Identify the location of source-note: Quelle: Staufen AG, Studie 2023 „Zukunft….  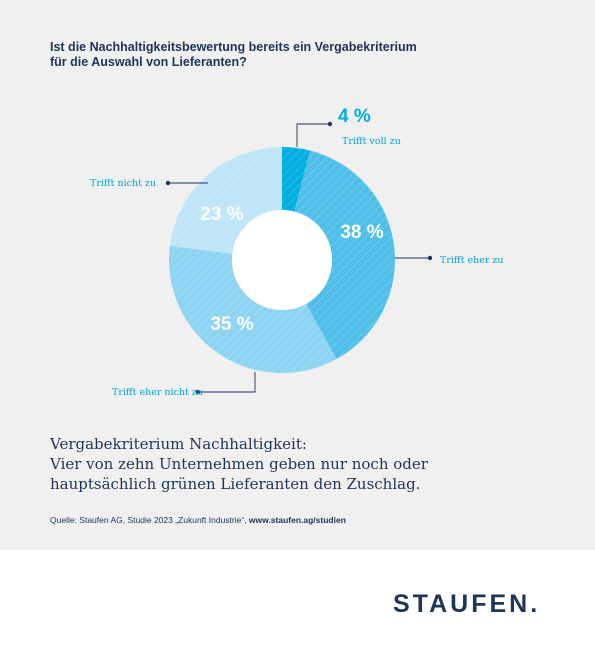
(198, 520).